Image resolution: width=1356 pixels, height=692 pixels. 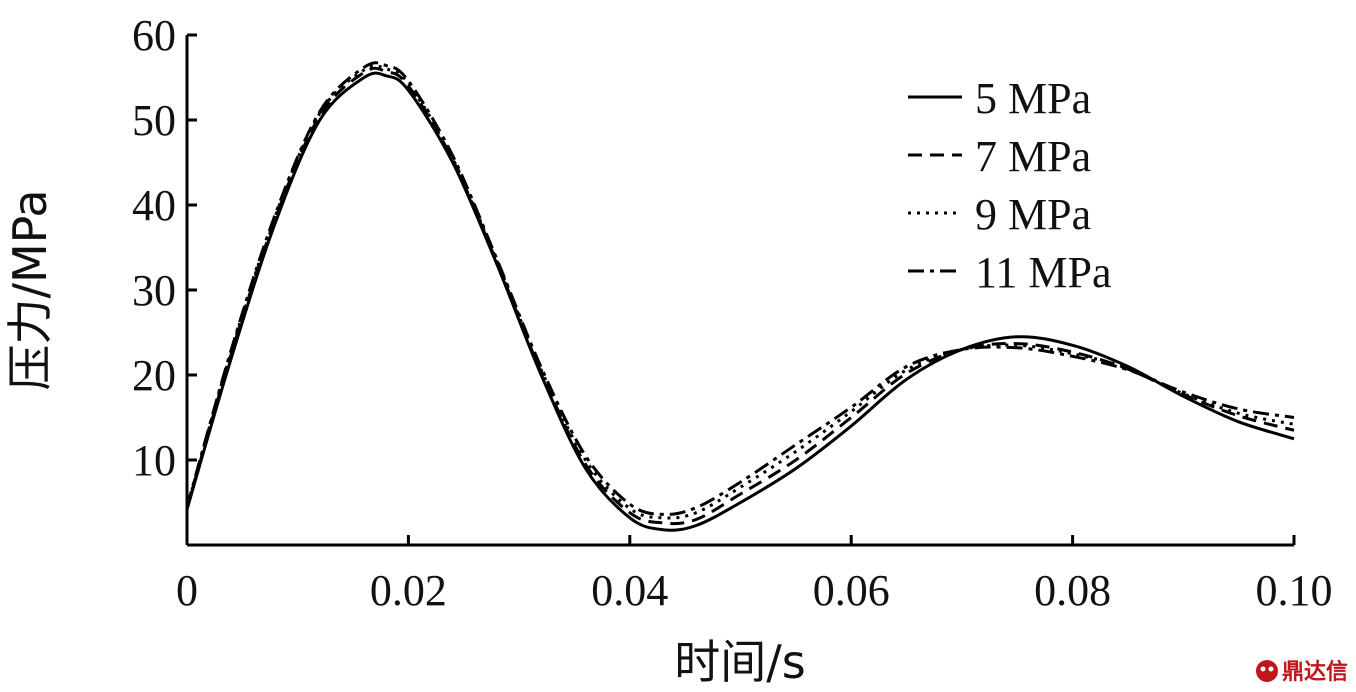 I want to click on x-tick-label: 0.08, so click(x=1072, y=590).